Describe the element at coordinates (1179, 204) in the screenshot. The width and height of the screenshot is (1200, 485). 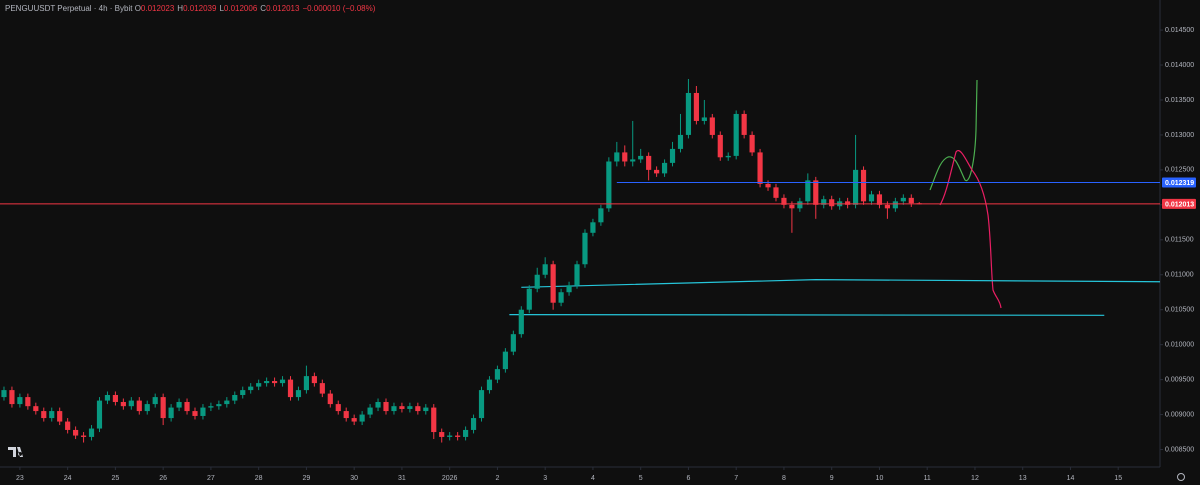
I see `price-label: 0.012013` at that location.